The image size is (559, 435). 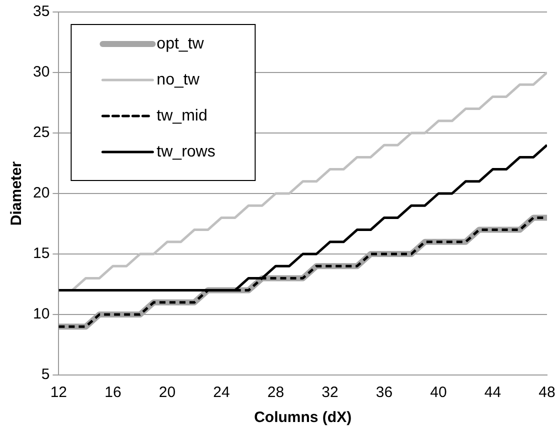 What do you see at coordinates (275, 393) in the screenshot?
I see `x-tick-label: 28` at bounding box center [275, 393].